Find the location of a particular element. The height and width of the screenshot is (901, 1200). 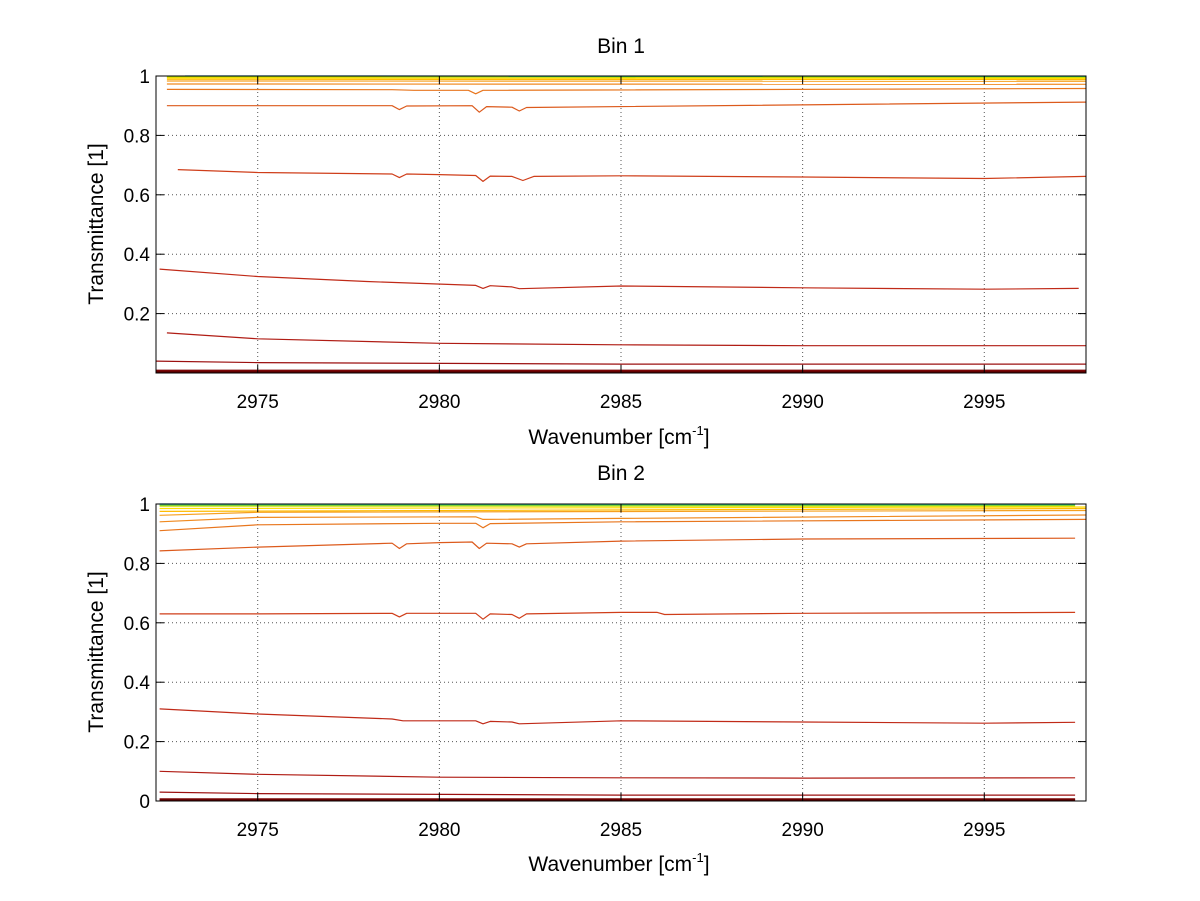

y-tick-label: 0 is located at coordinates (144, 802).